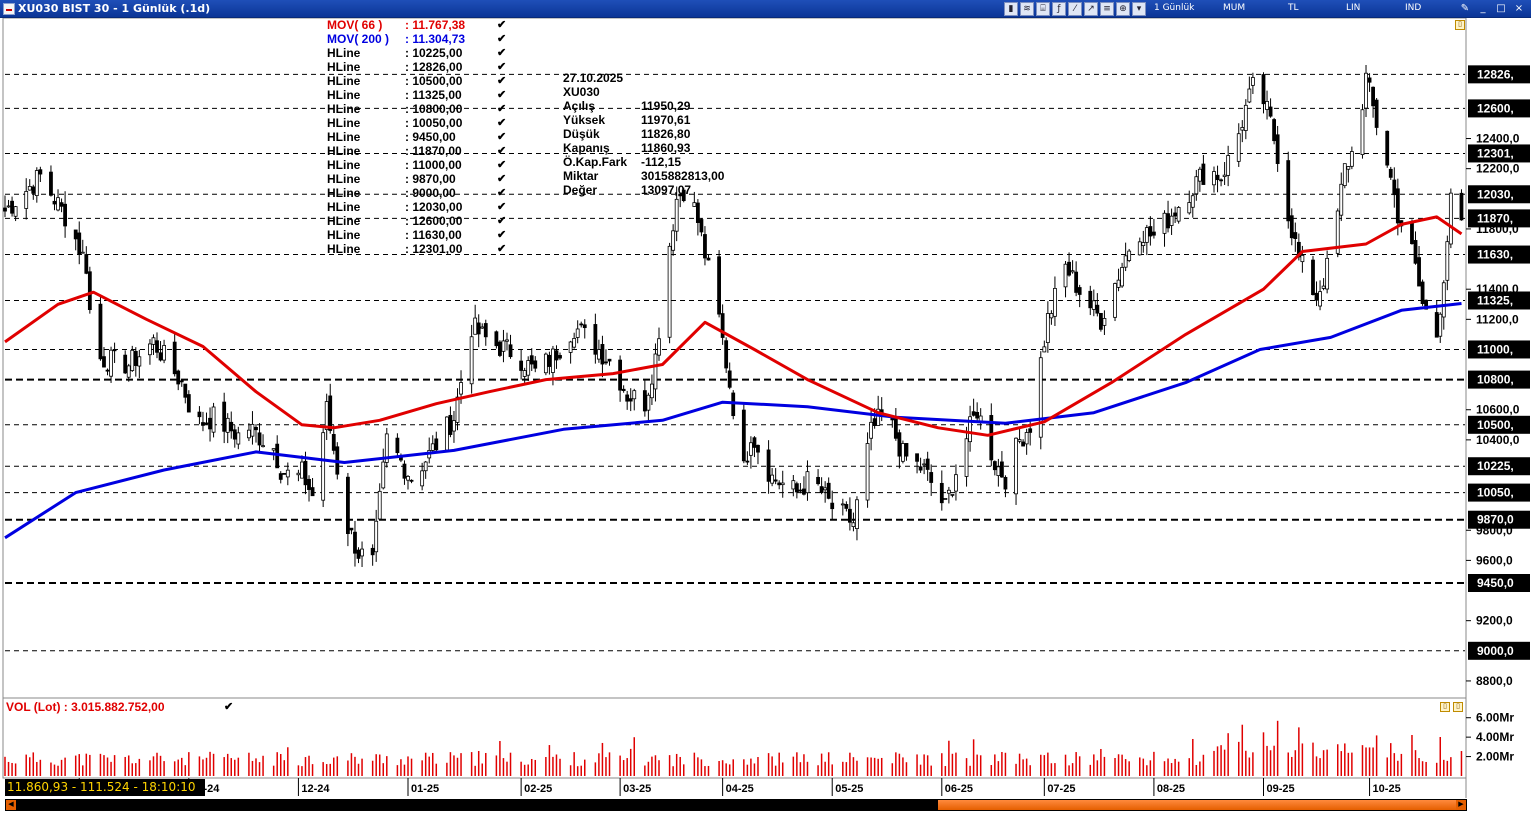  What do you see at coordinates (1043, 9) in the screenshot?
I see `template-icon: ⌸` at bounding box center [1043, 9].